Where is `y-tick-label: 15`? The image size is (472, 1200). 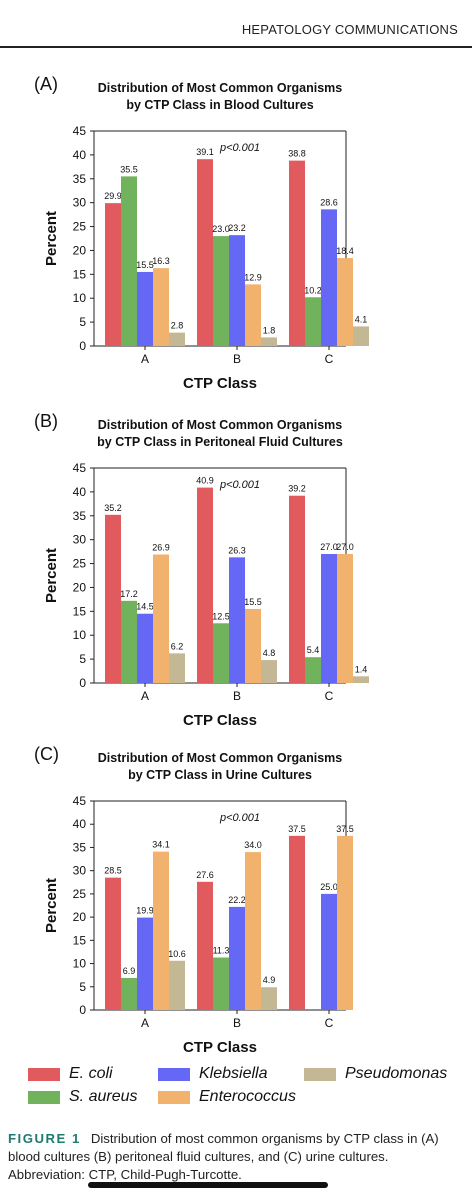
y-tick-label: 15 is located at coordinates (80, 611).